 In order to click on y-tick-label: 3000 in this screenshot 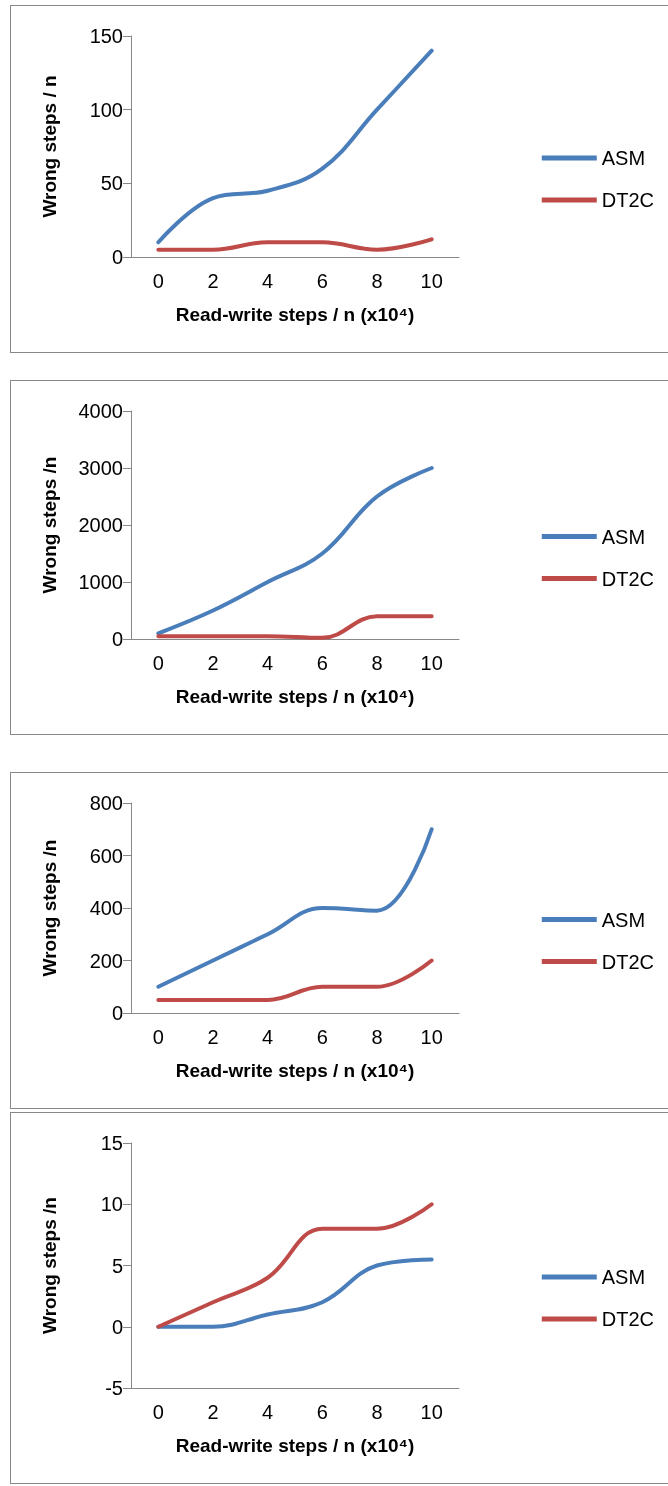, I will do `click(100, 468)`.